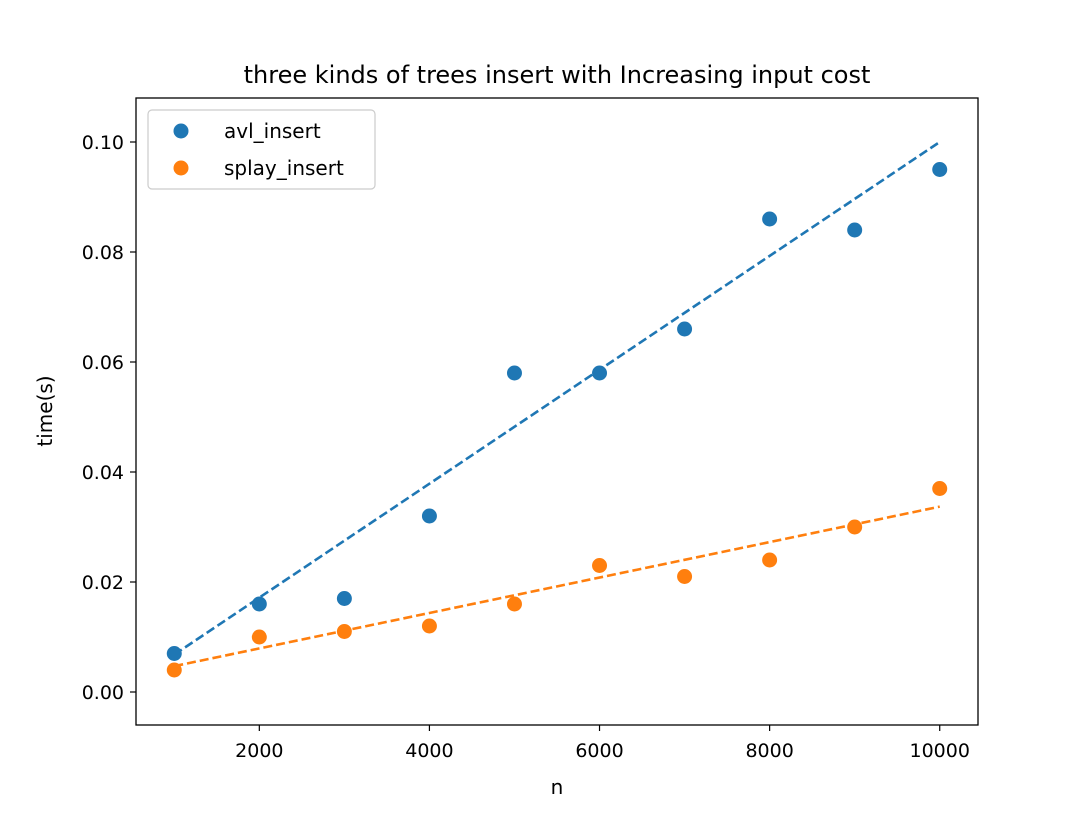 Image resolution: width=1088 pixels, height=816 pixels. Describe the element at coordinates (557, 787) in the screenshot. I see `x-axis-label: n` at that location.